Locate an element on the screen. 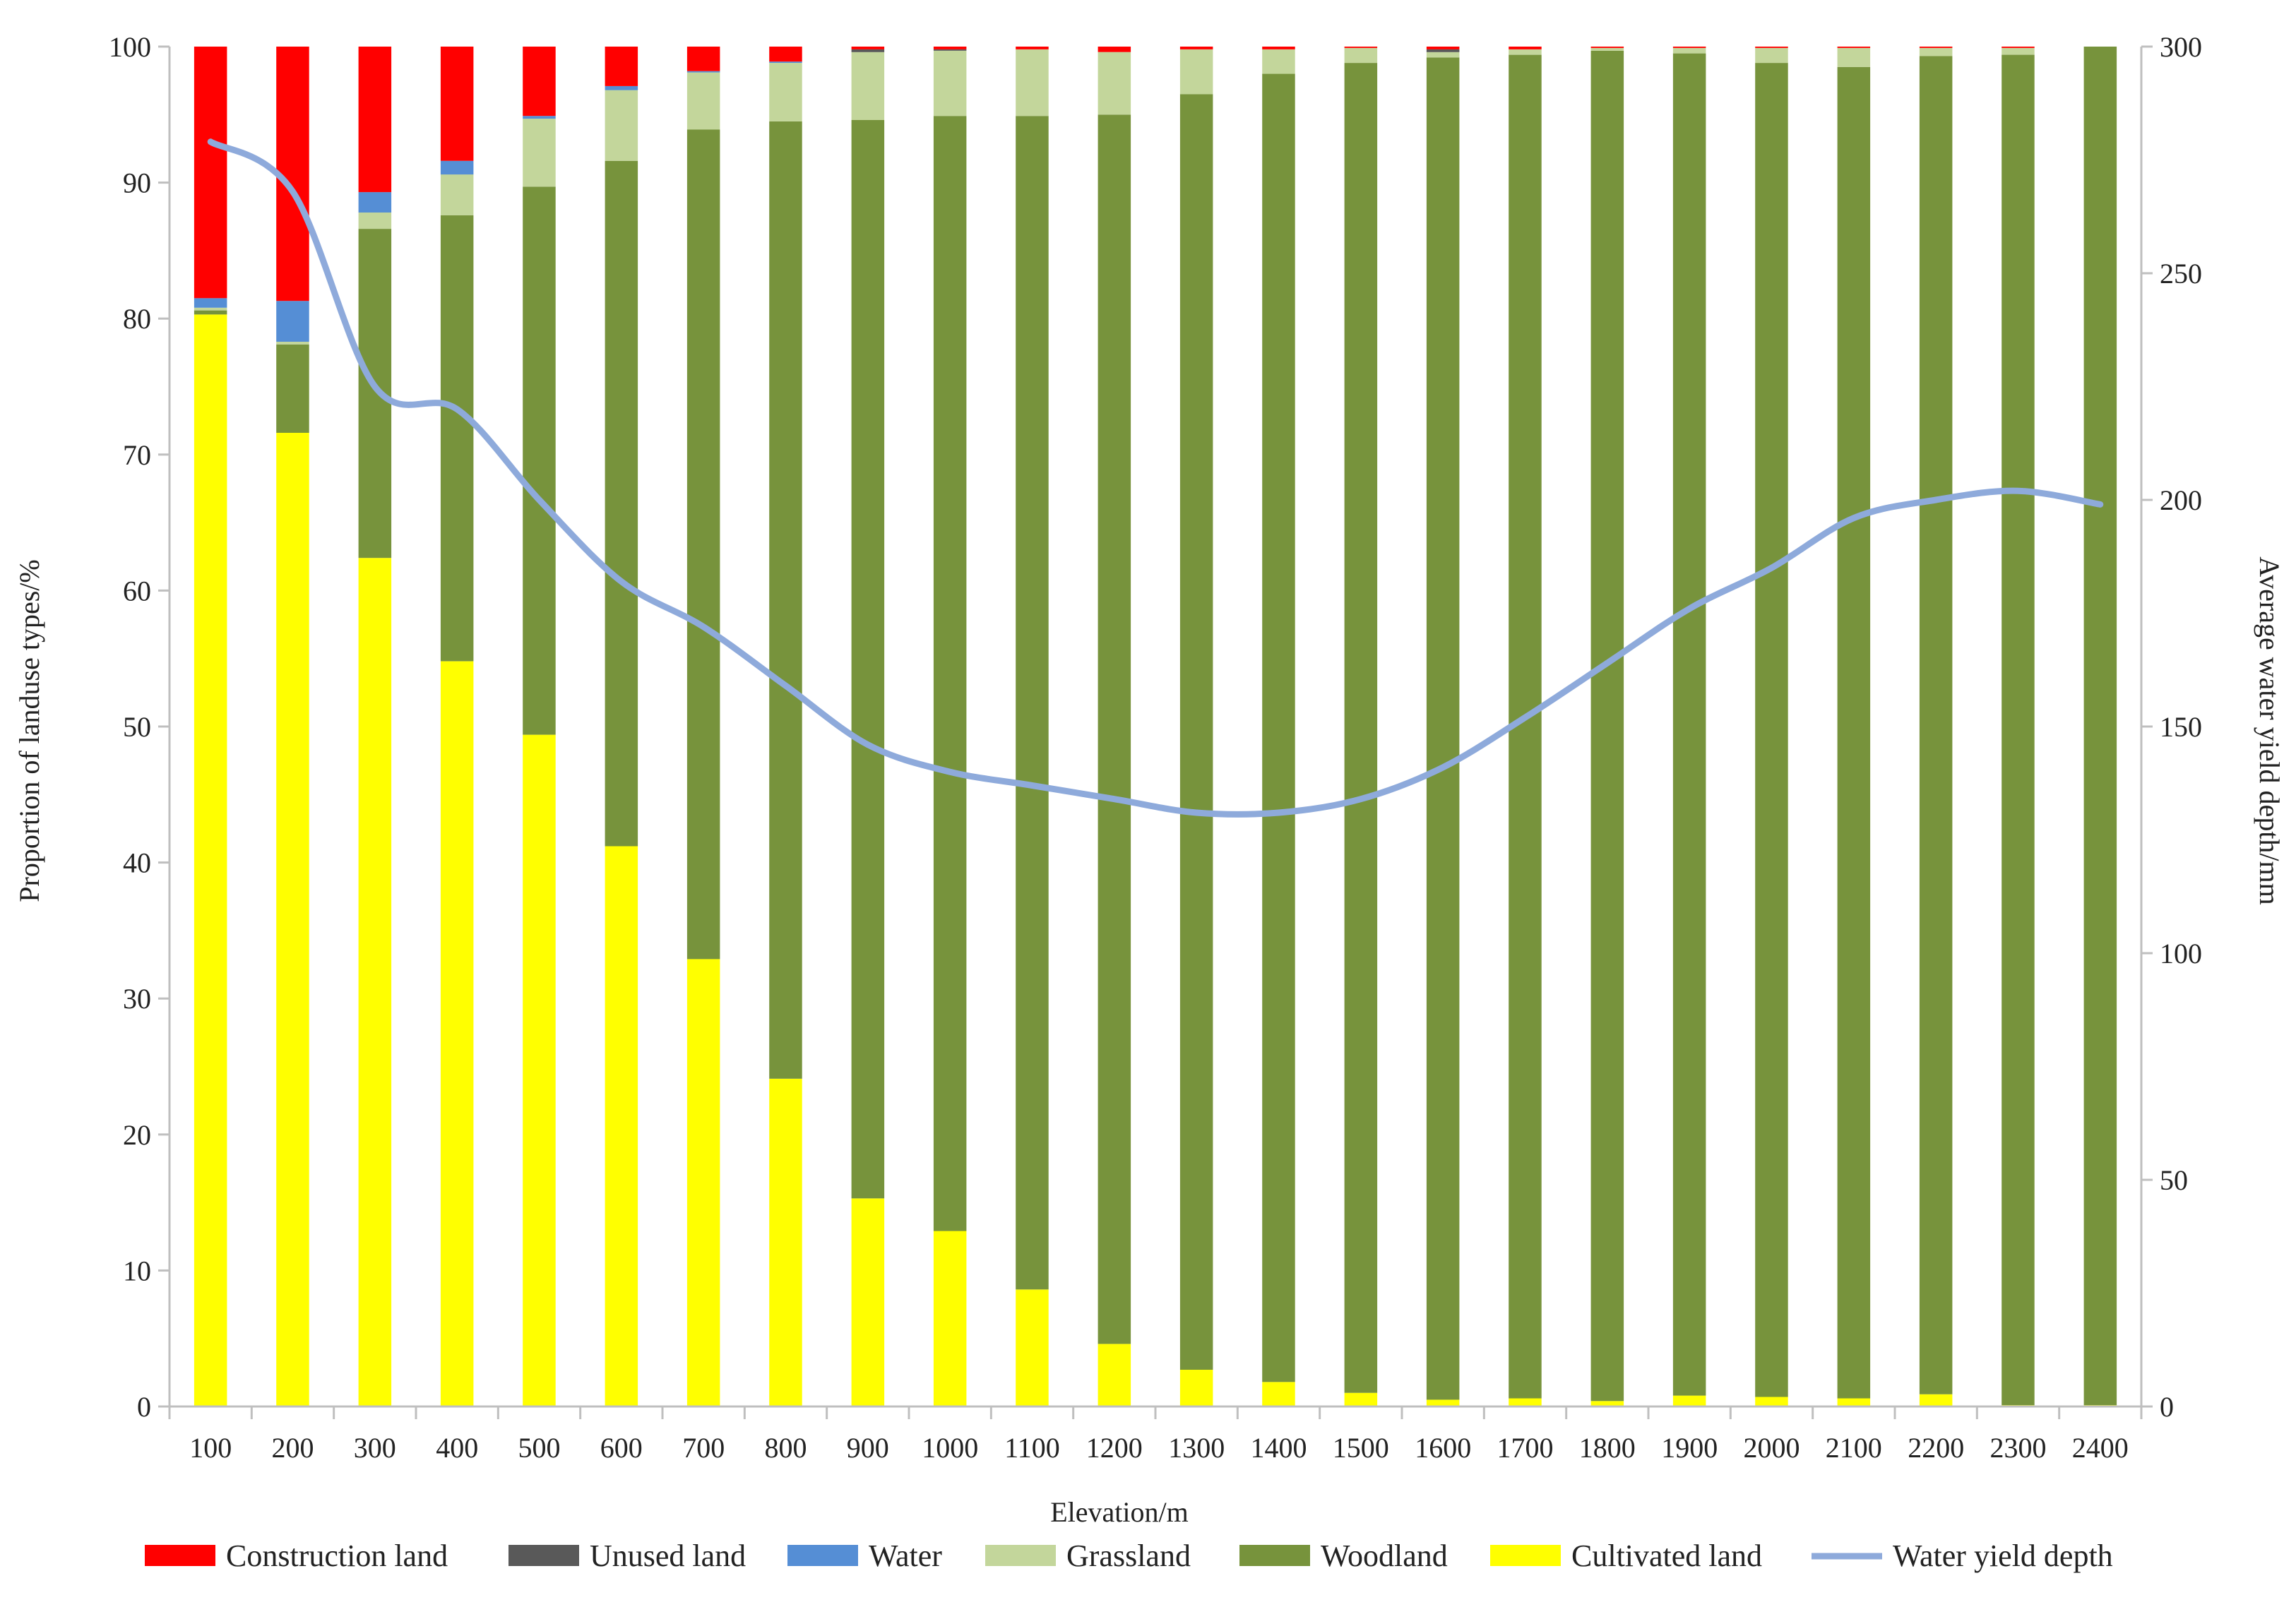  y-left-tick-label-90: 90 is located at coordinates (137, 183).